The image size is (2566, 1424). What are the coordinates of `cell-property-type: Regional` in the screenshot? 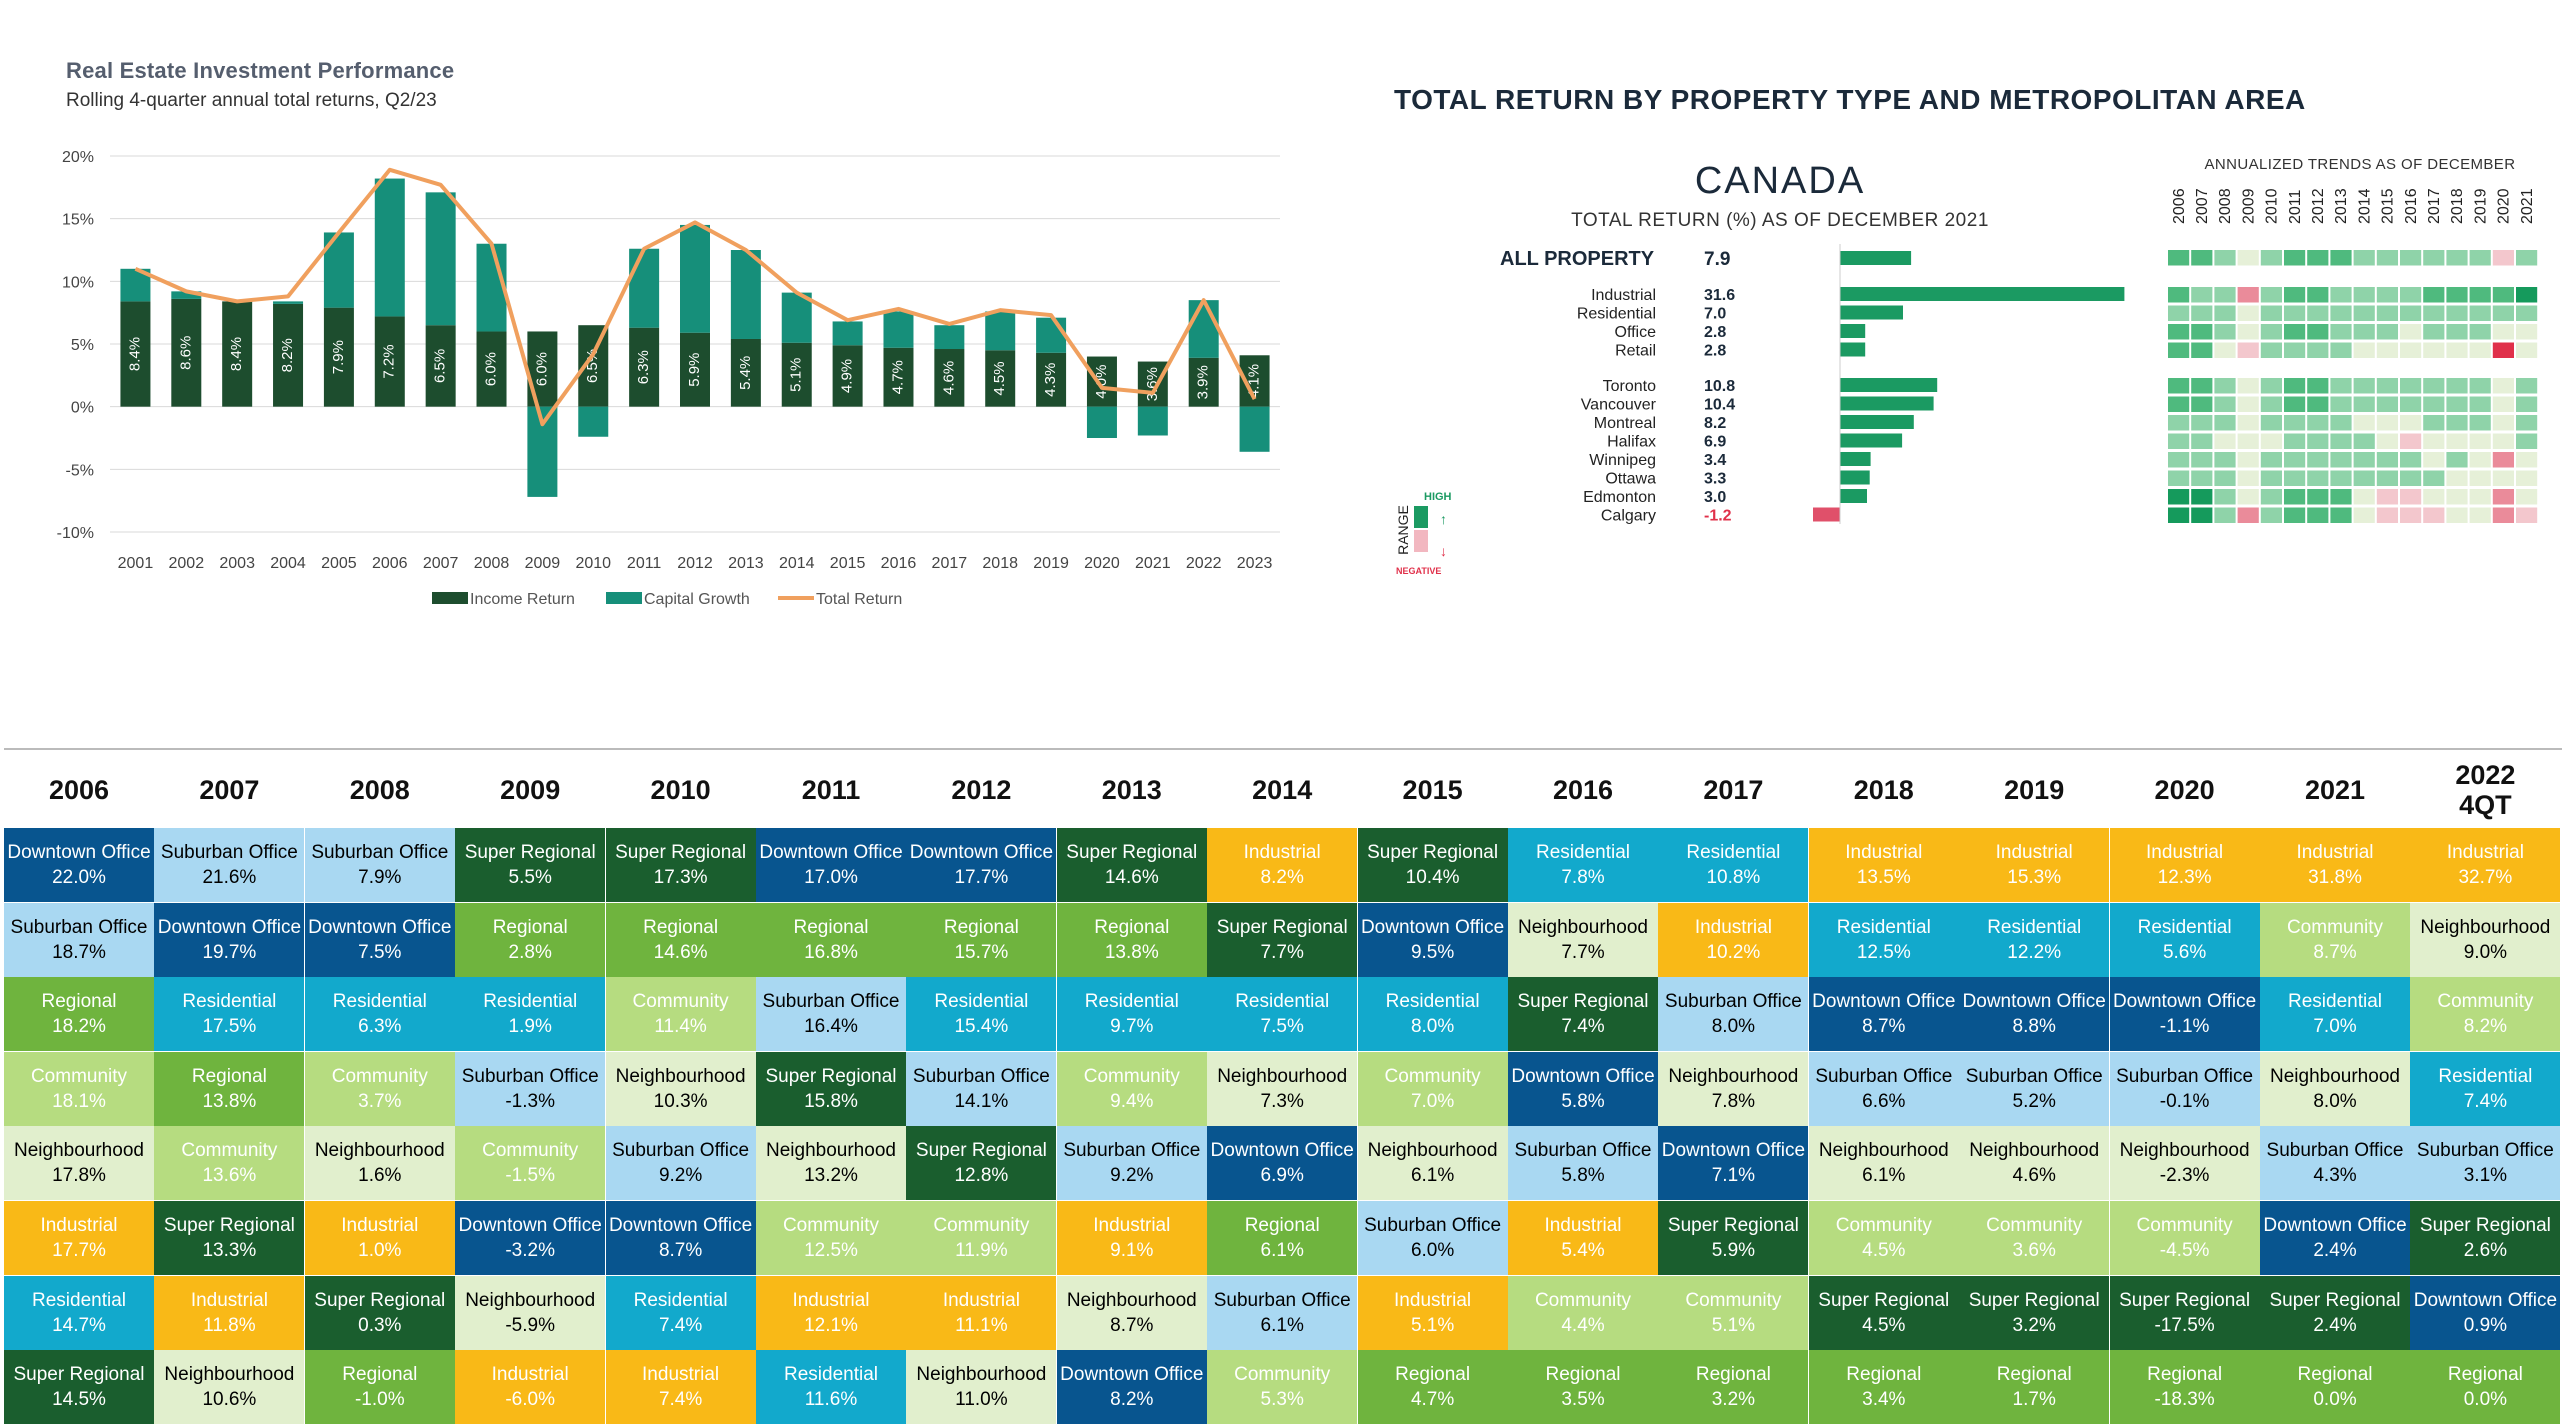 It's located at (681, 927).